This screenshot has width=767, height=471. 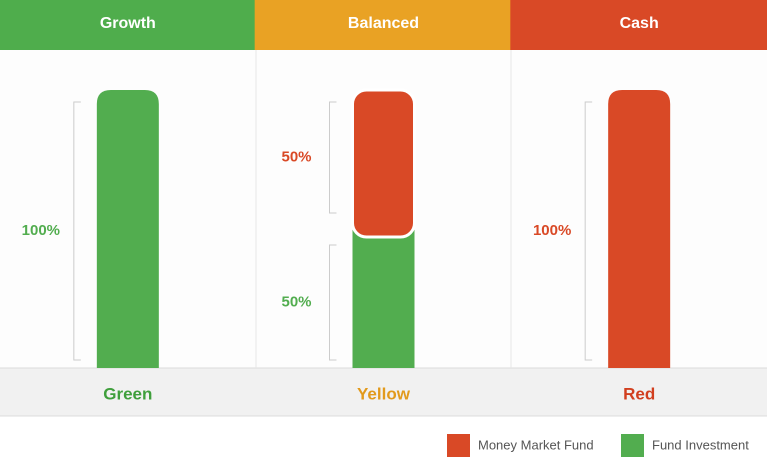 I want to click on header-label: Balanced, so click(x=383, y=23).